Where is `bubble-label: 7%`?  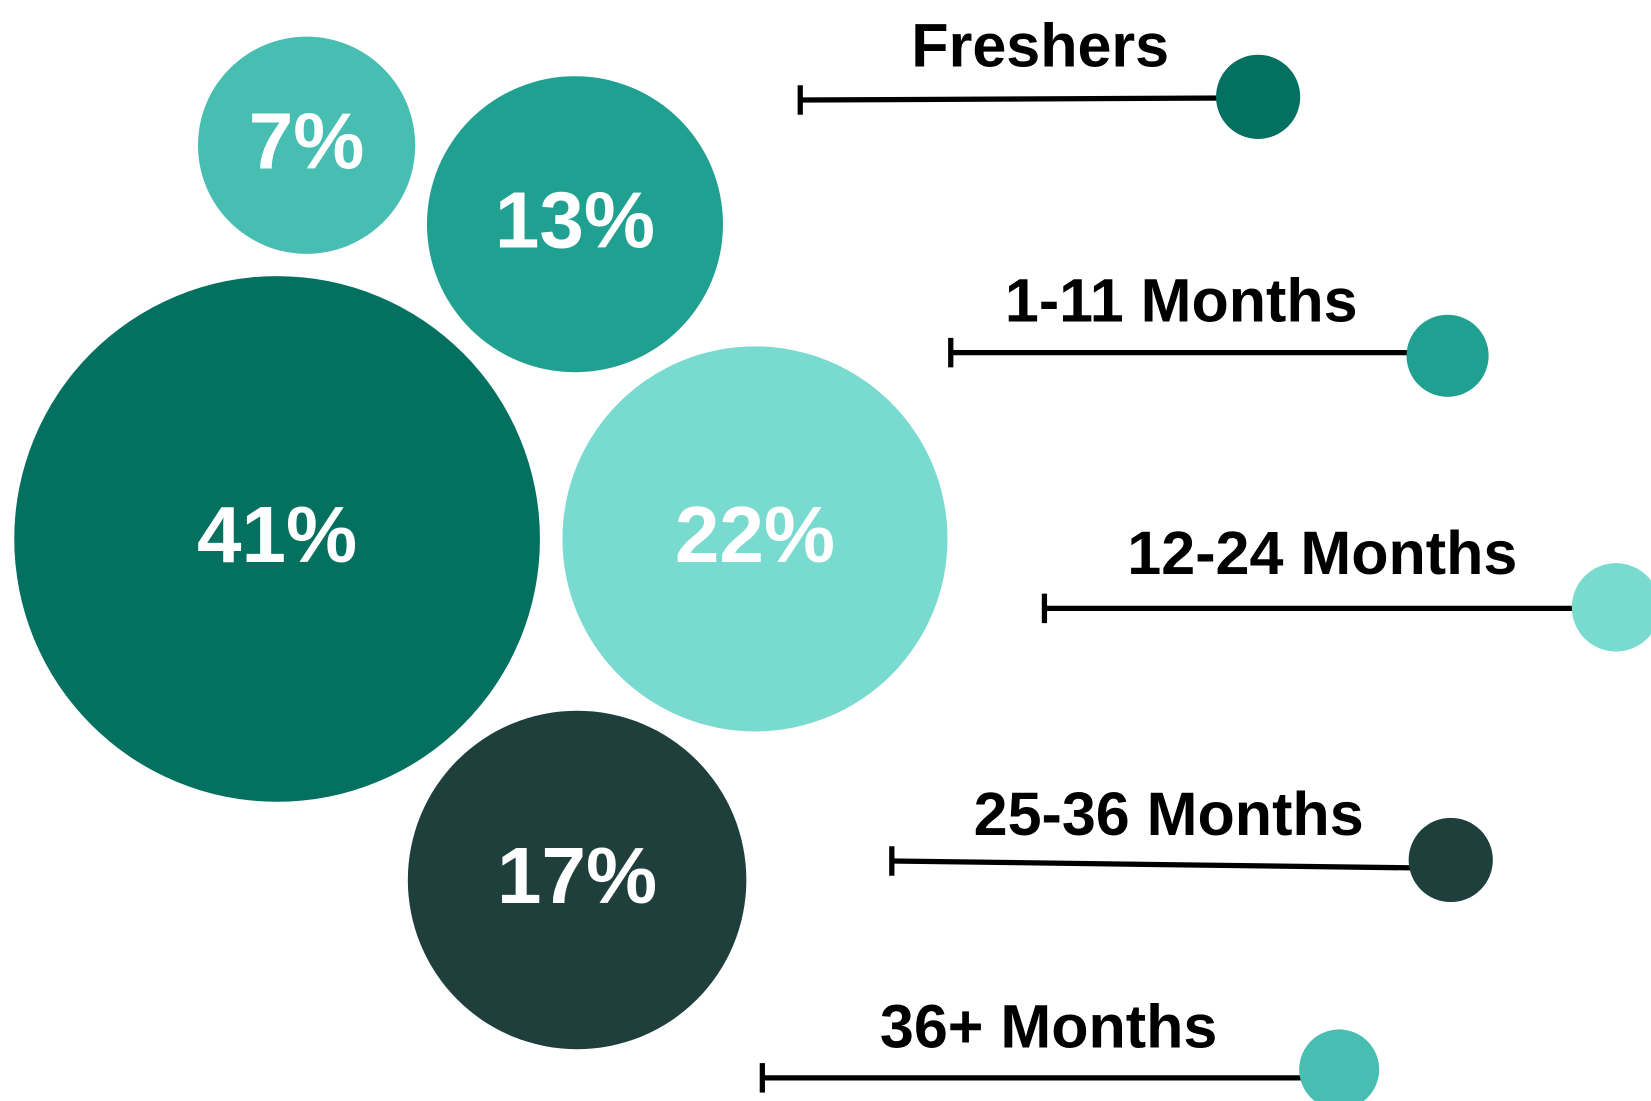
bubble-label: 7% is located at coordinates (307, 140).